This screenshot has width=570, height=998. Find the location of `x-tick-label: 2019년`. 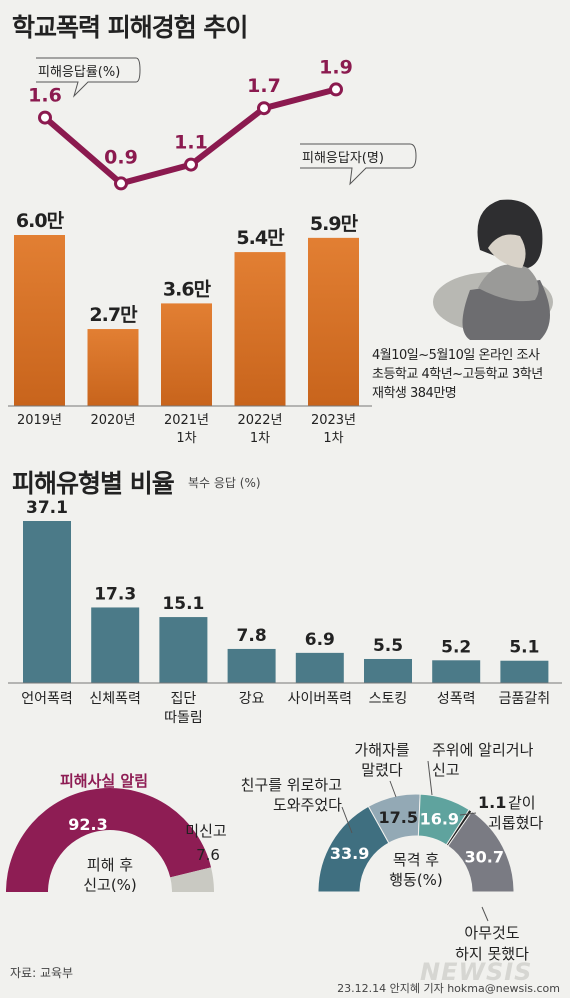

x-tick-label: 2019년 is located at coordinates (39, 420).